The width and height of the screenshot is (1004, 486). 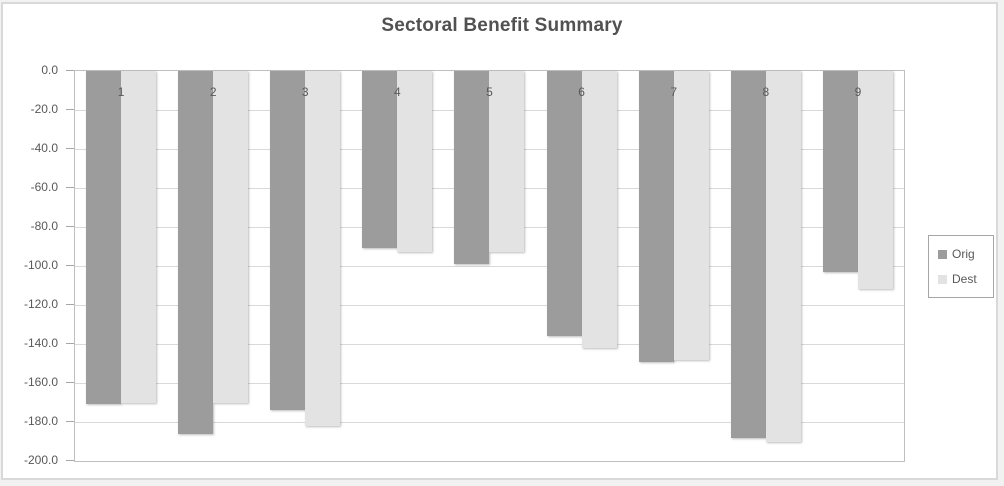 I want to click on category-group-4: 4, so click(x=397, y=266).